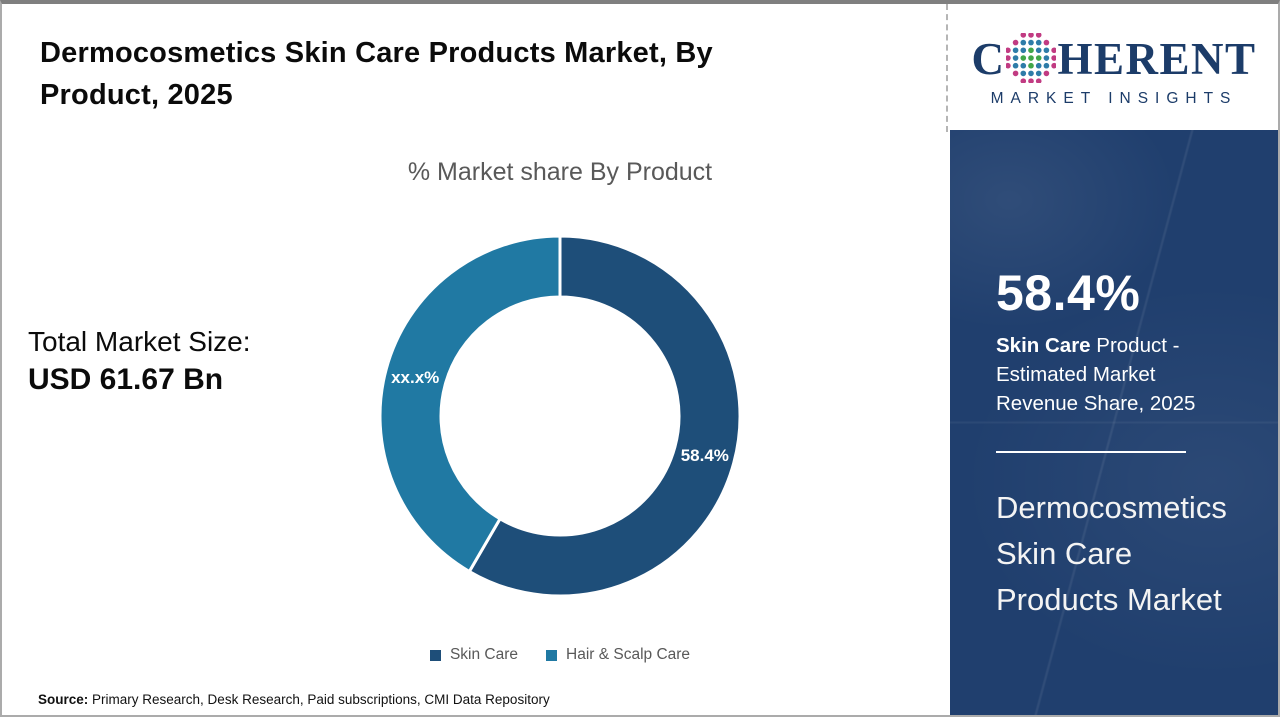 The height and width of the screenshot is (720, 1280). What do you see at coordinates (139, 362) in the screenshot?
I see `total-market-size: Total Market Size: USD 61.67 Bn` at bounding box center [139, 362].